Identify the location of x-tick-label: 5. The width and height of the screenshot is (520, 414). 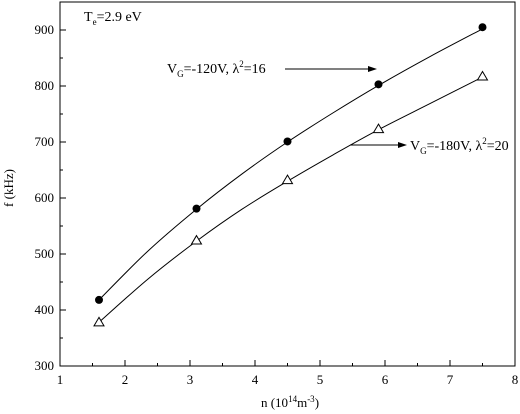
(320, 379).